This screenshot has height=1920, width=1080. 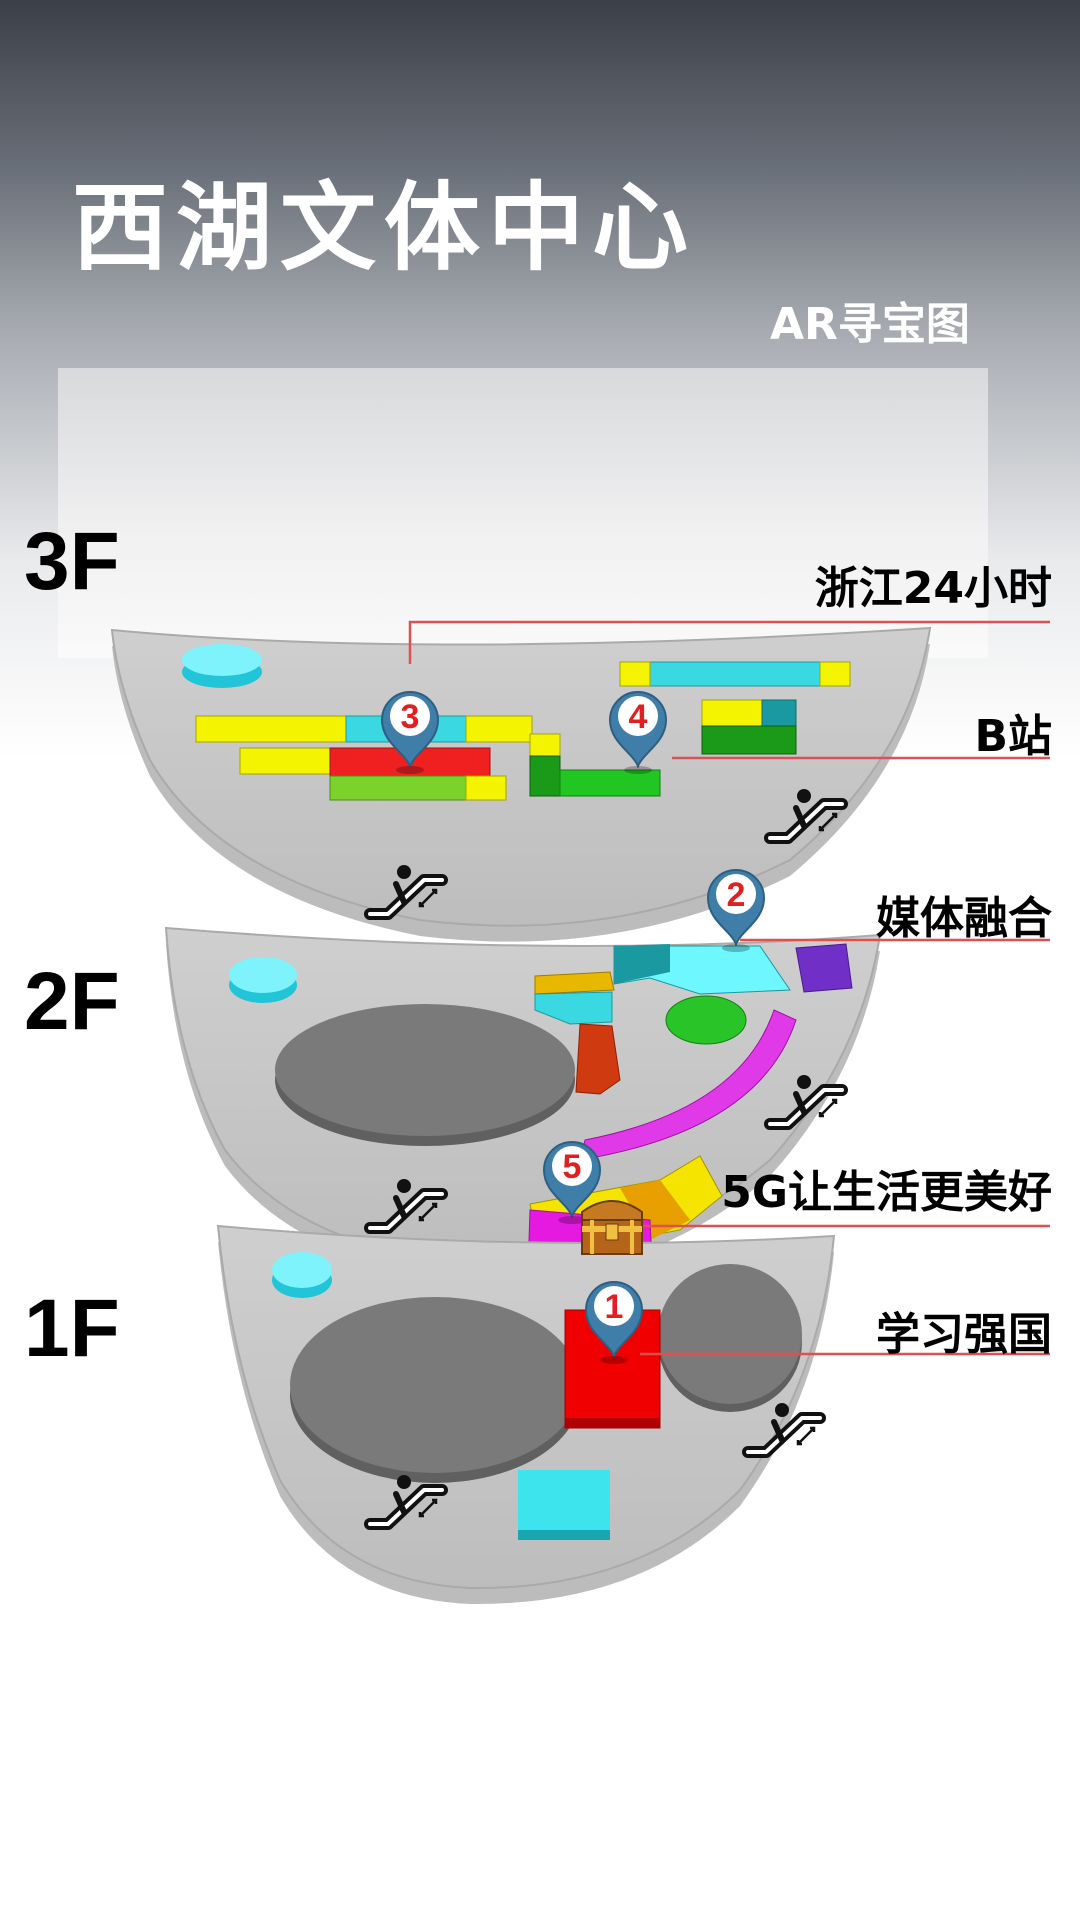 I want to click on treasure-chest-icon, so click(x=612, y=1227).